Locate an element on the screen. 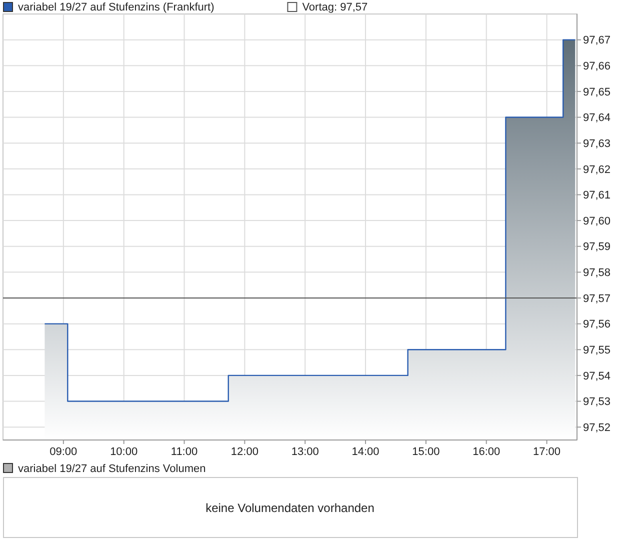 Image resolution: width=620 pixels, height=546 pixels. x-tick-label: 17:00 is located at coordinates (547, 452).